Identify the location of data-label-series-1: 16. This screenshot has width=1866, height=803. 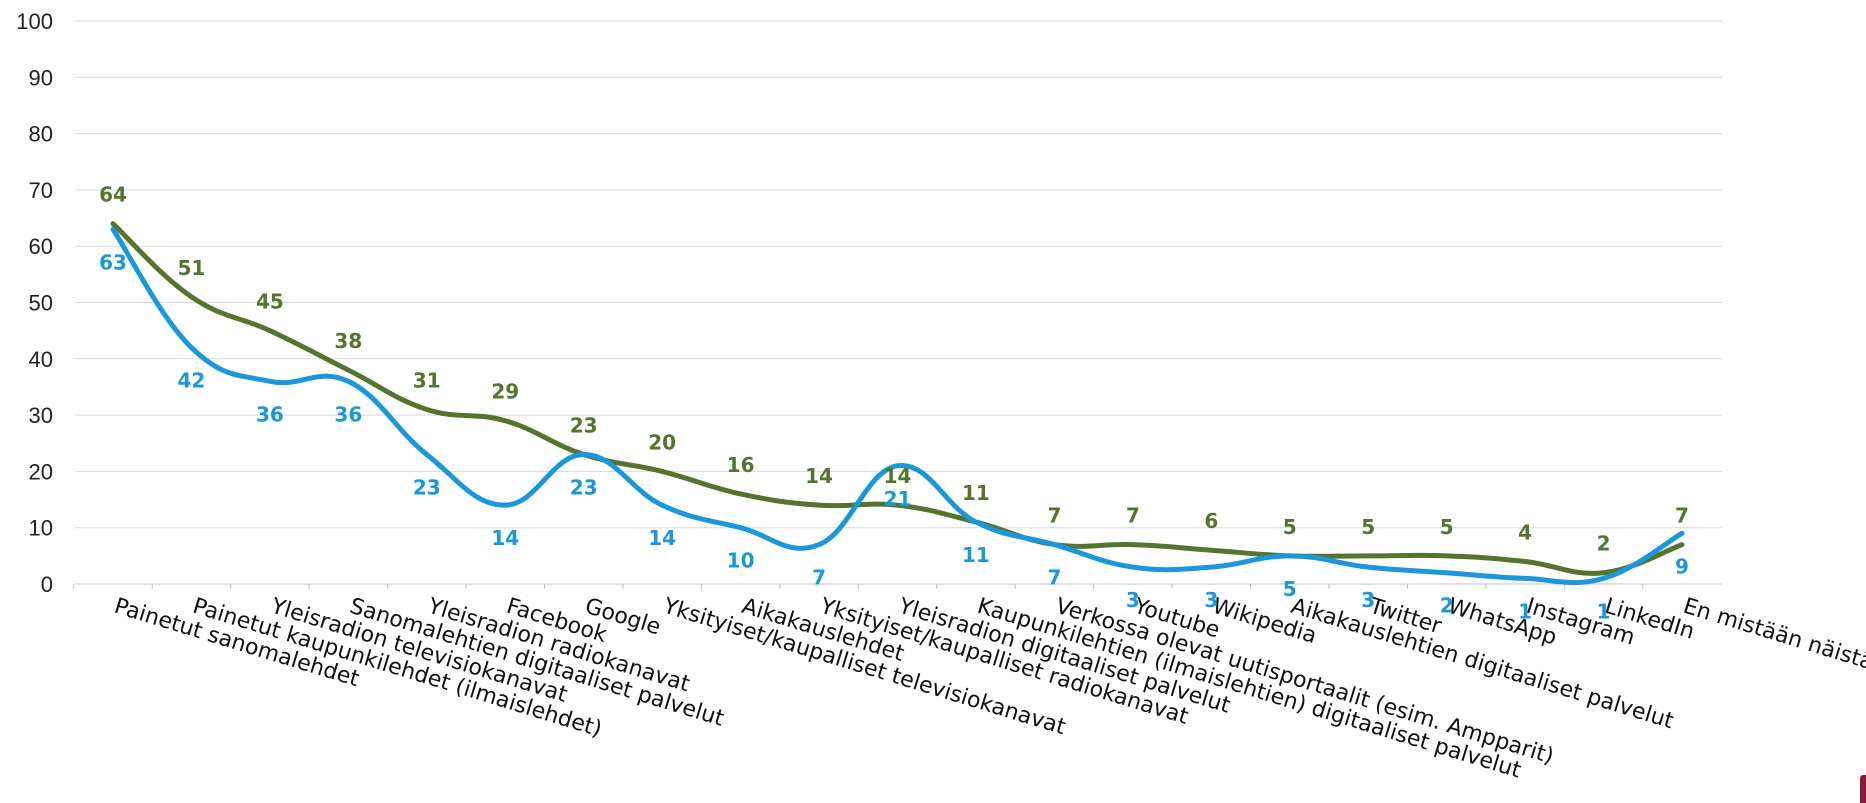
(741, 465).